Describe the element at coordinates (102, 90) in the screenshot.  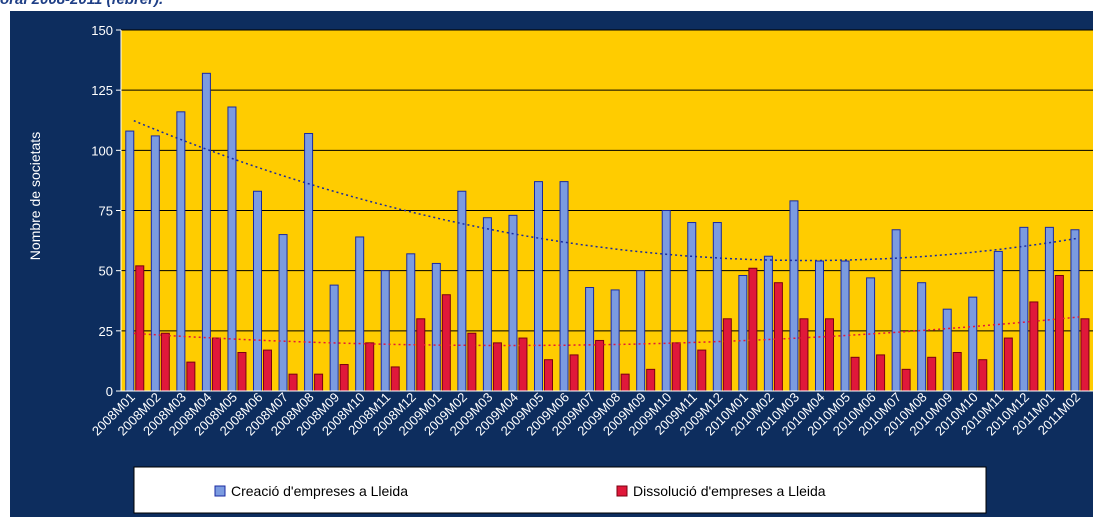
I see `y-tick-label: 125` at that location.